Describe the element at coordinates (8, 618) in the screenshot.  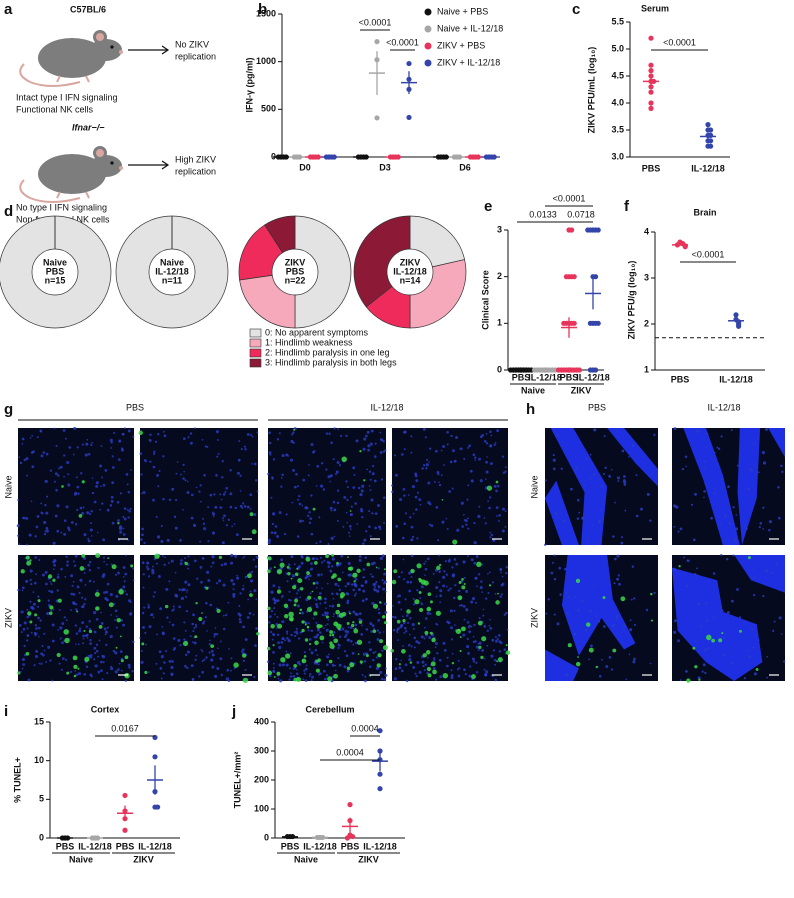
I see `row-header: ZIKV` at that location.